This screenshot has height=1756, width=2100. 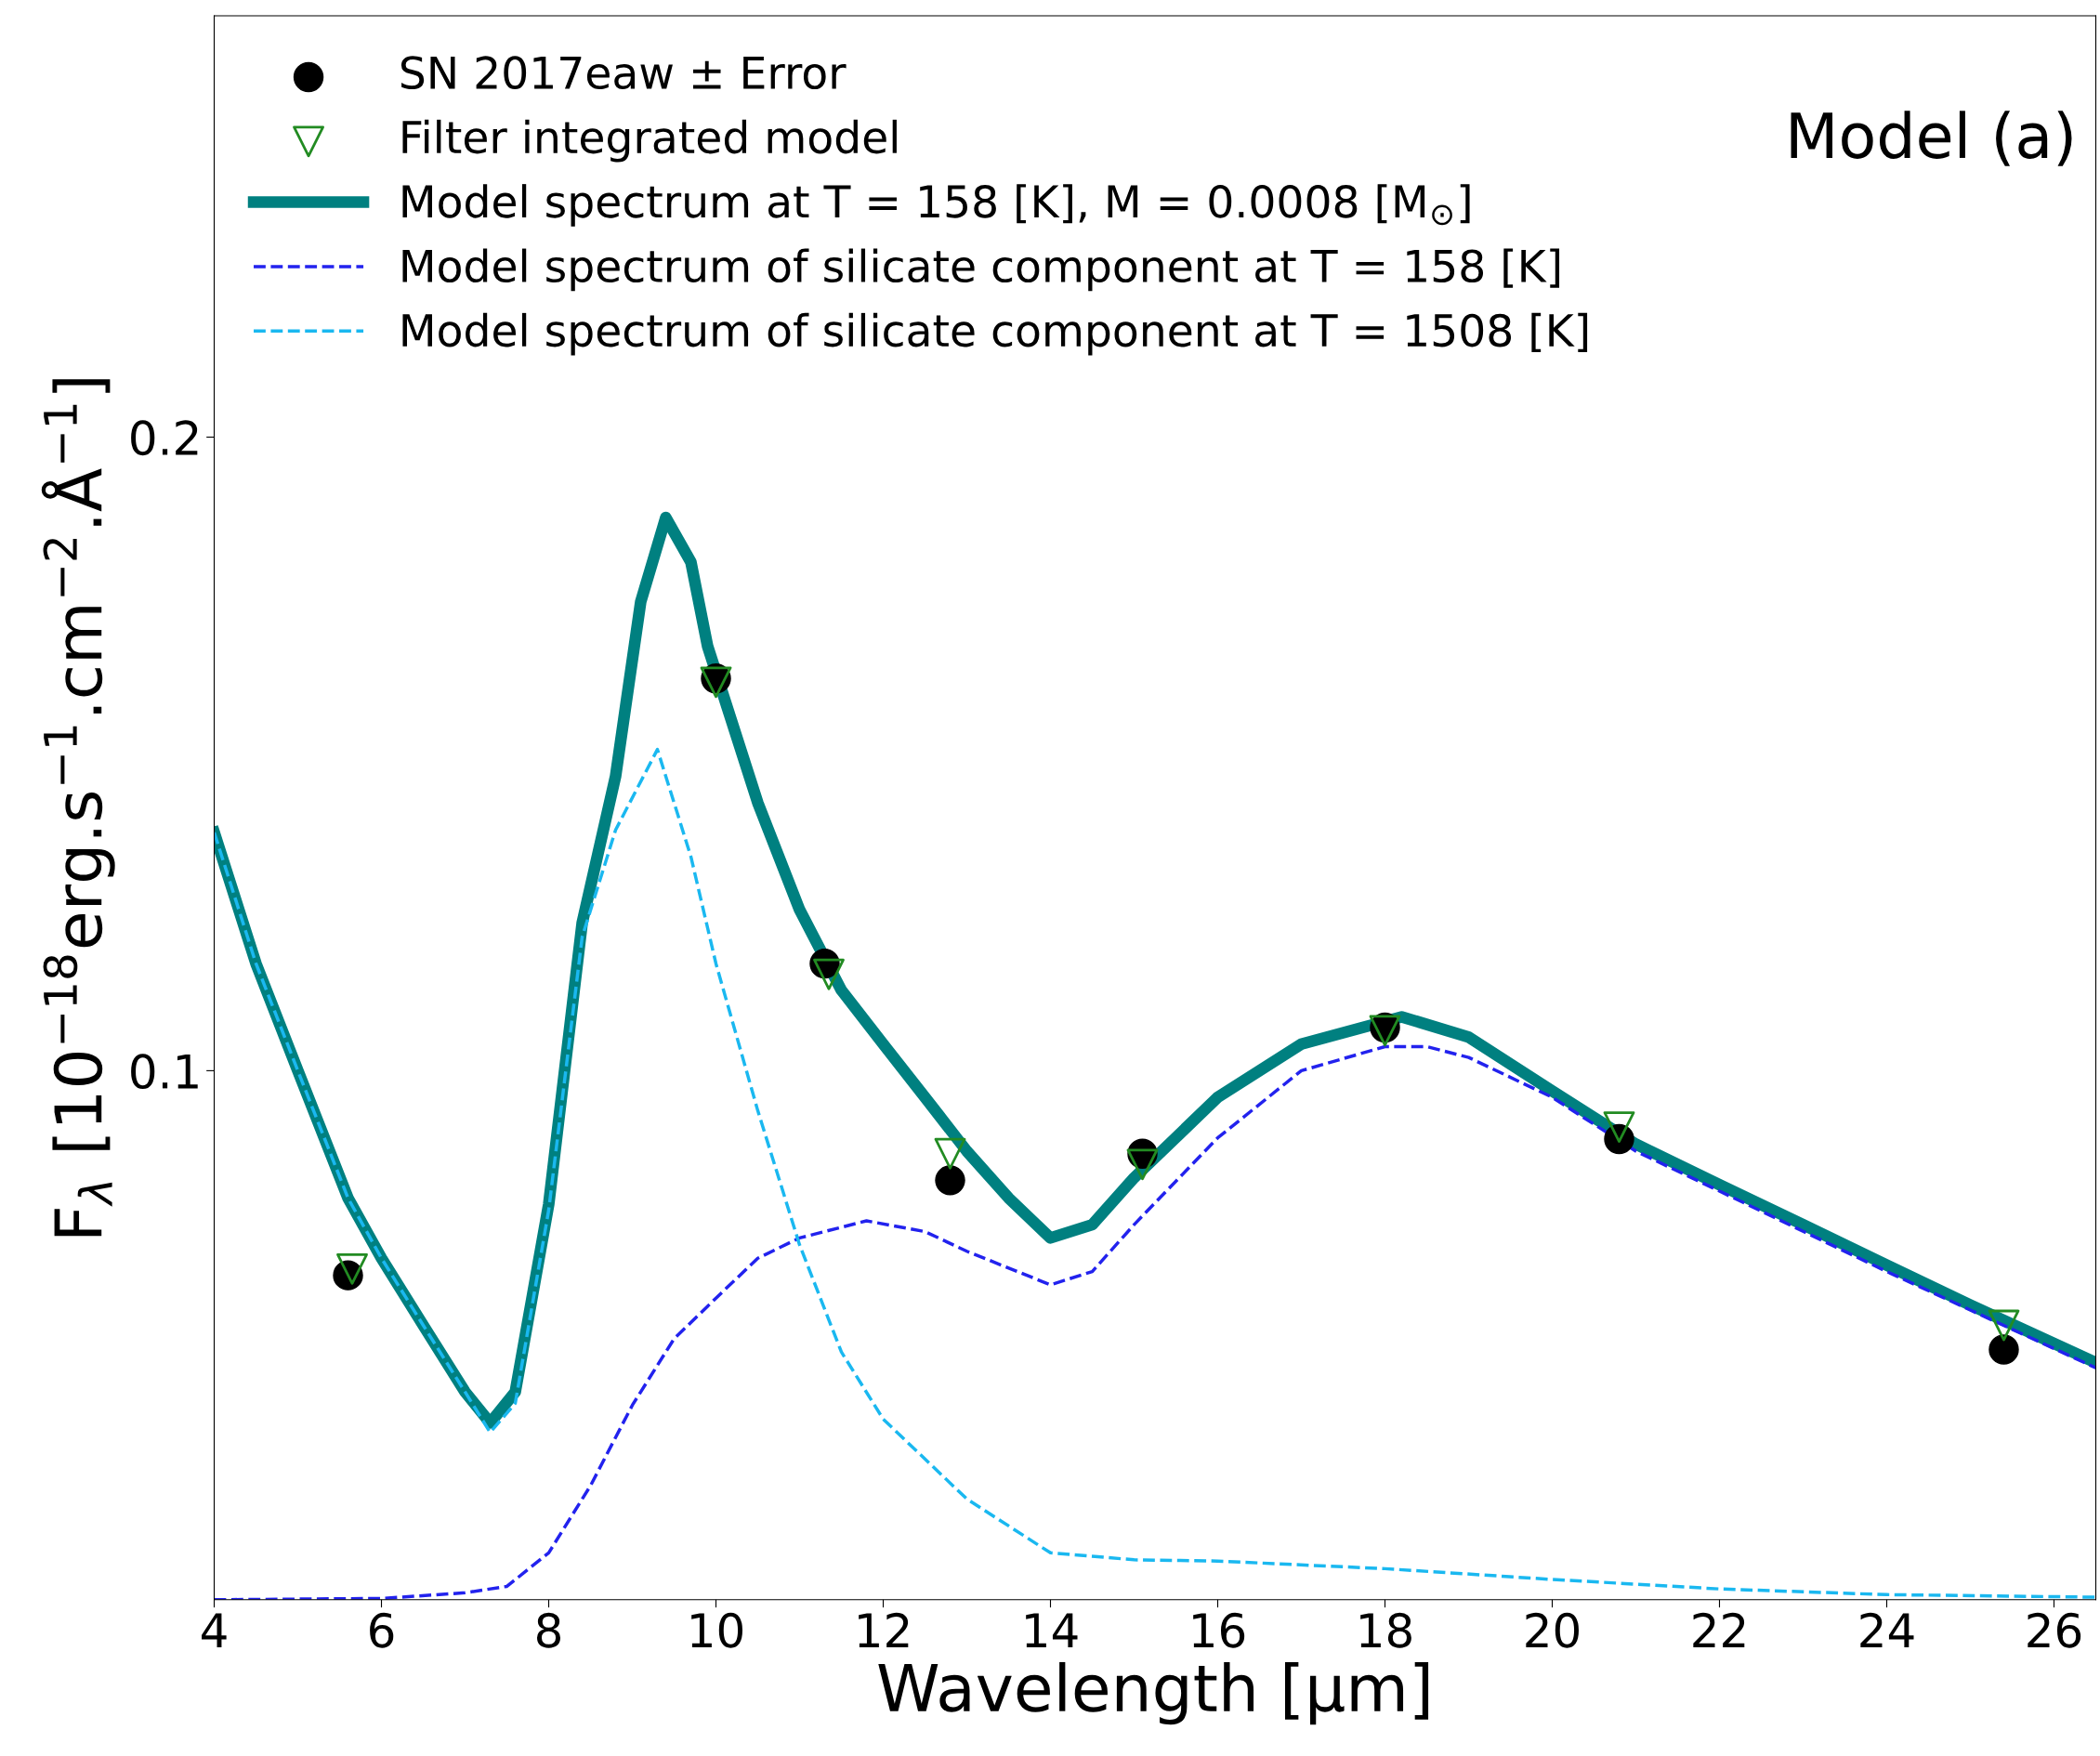 I want to click on x-tick-label: 24, so click(x=1887, y=1629).